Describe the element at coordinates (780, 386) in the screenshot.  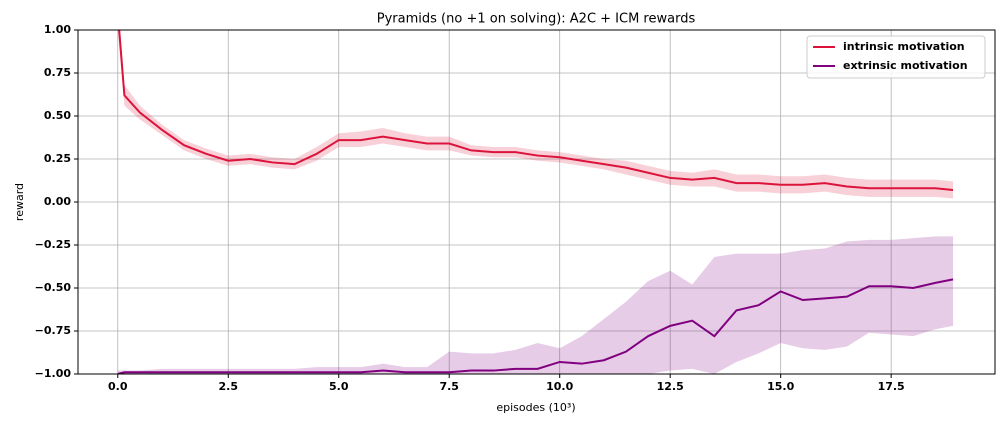
I see `x-tick-label: 15.0` at that location.